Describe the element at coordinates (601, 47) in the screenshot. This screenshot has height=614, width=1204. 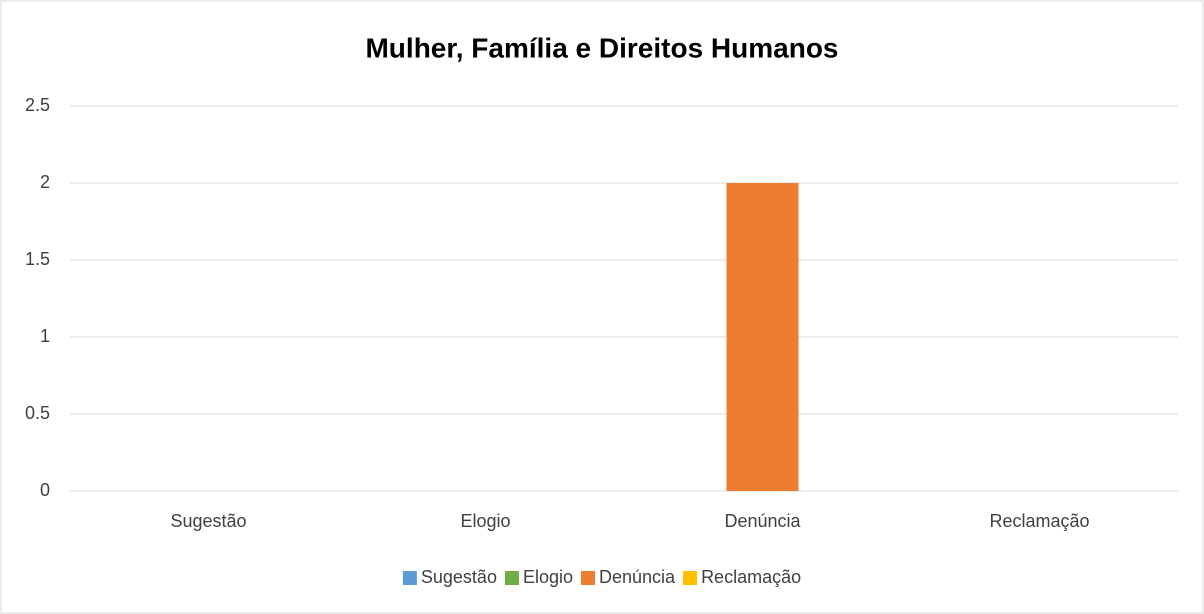
I see `chart-title: Mulher, Família e Direitos Humanos` at that location.